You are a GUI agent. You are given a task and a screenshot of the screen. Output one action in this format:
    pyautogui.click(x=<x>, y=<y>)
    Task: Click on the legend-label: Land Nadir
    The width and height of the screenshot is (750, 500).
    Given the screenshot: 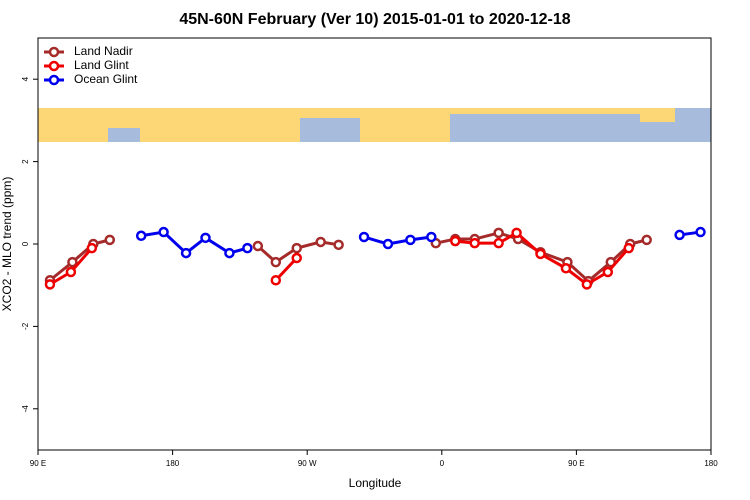 What is the action you would take?
    pyautogui.click(x=103, y=51)
    